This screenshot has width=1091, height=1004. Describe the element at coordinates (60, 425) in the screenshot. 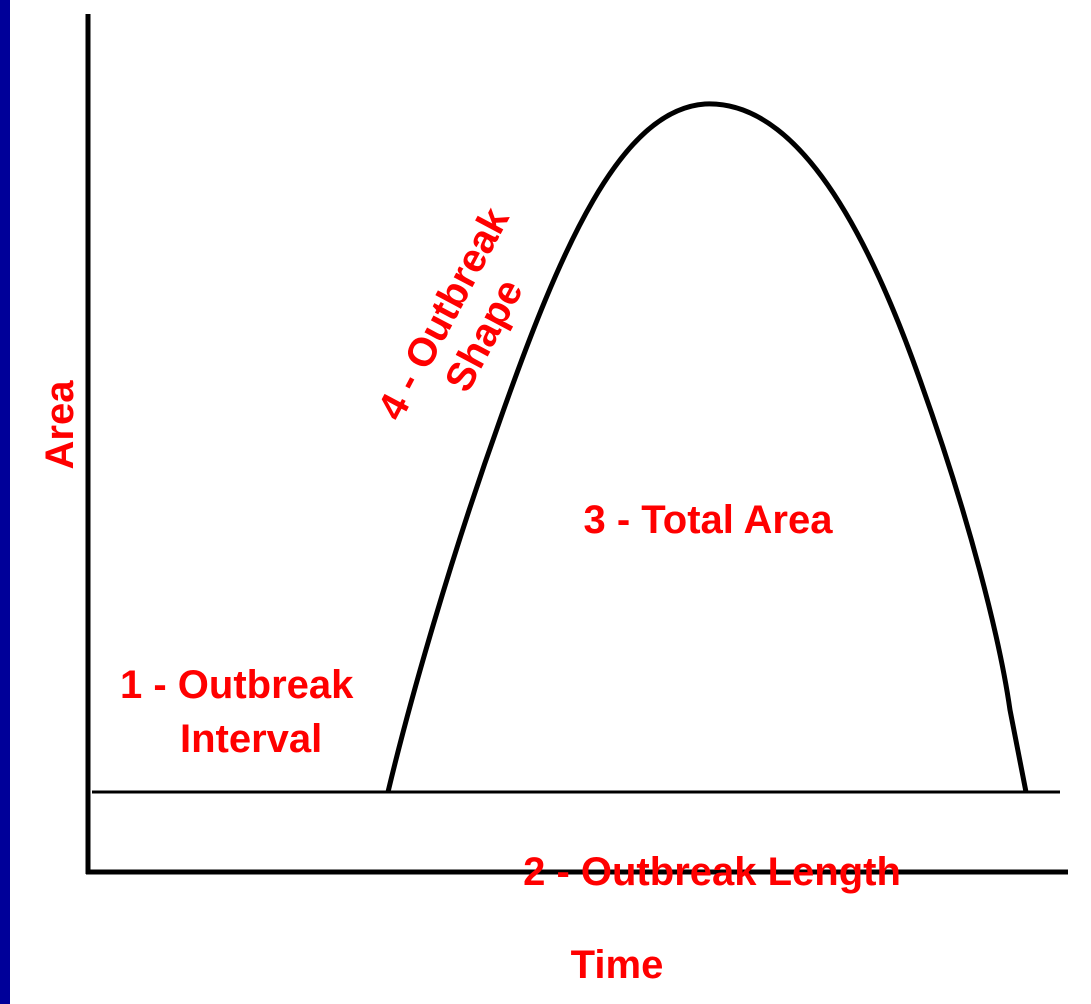

I see `y-axis-label: Area` at that location.